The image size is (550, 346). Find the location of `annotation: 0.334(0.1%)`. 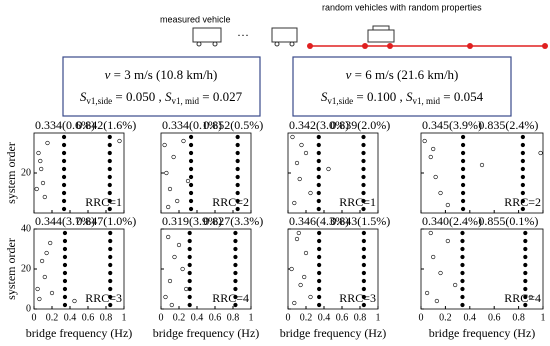

annotation: 0.334(0.1%) is located at coordinates (192, 125).